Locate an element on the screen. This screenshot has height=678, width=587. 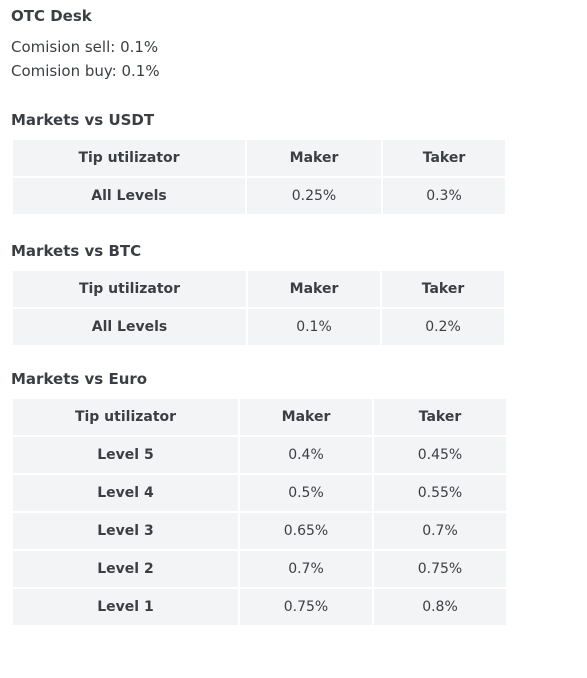
table-row: All Levels 0.1% 0.2% is located at coordinates (258, 327).